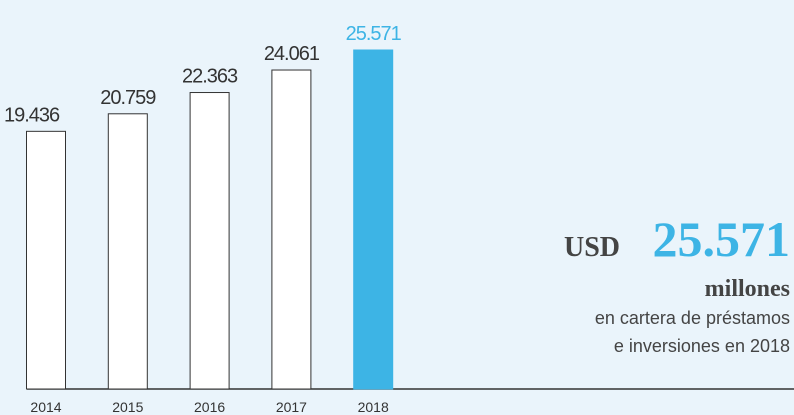  Describe the element at coordinates (747, 289) in the screenshot. I see `unit: millones` at that location.